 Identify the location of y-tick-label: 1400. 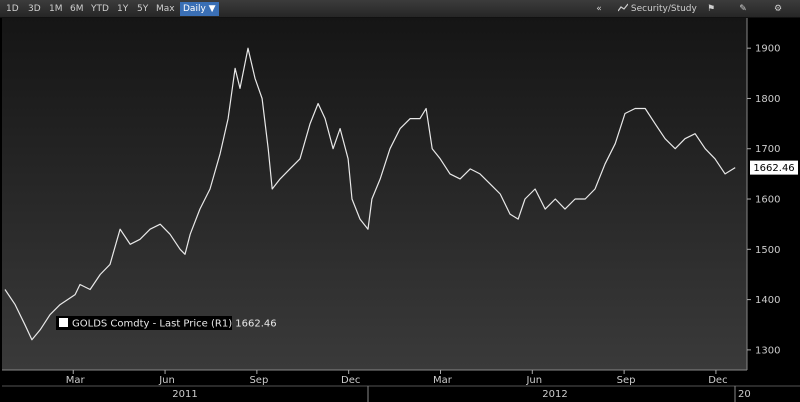
(767, 300).